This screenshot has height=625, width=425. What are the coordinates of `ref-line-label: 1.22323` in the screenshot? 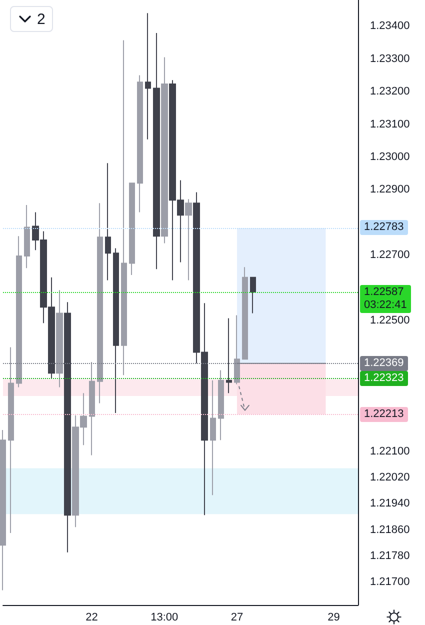 It's located at (384, 378).